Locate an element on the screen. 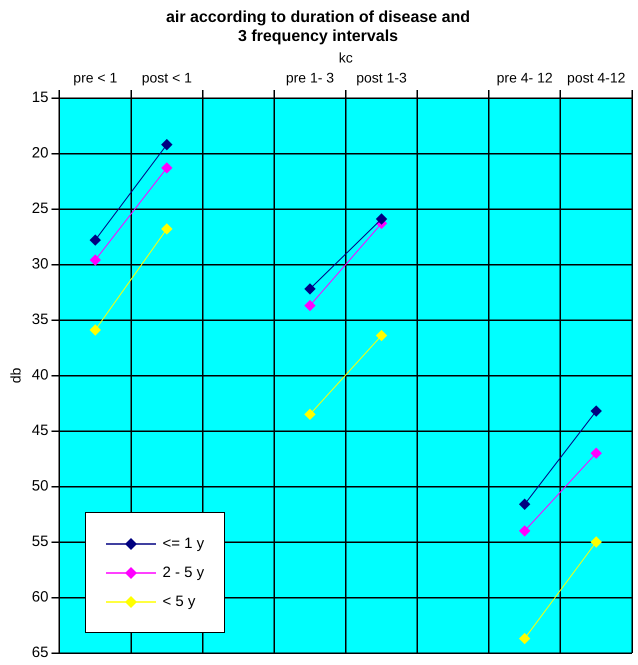 The height and width of the screenshot is (665, 638). y-tick-label: 30 is located at coordinates (40, 264).